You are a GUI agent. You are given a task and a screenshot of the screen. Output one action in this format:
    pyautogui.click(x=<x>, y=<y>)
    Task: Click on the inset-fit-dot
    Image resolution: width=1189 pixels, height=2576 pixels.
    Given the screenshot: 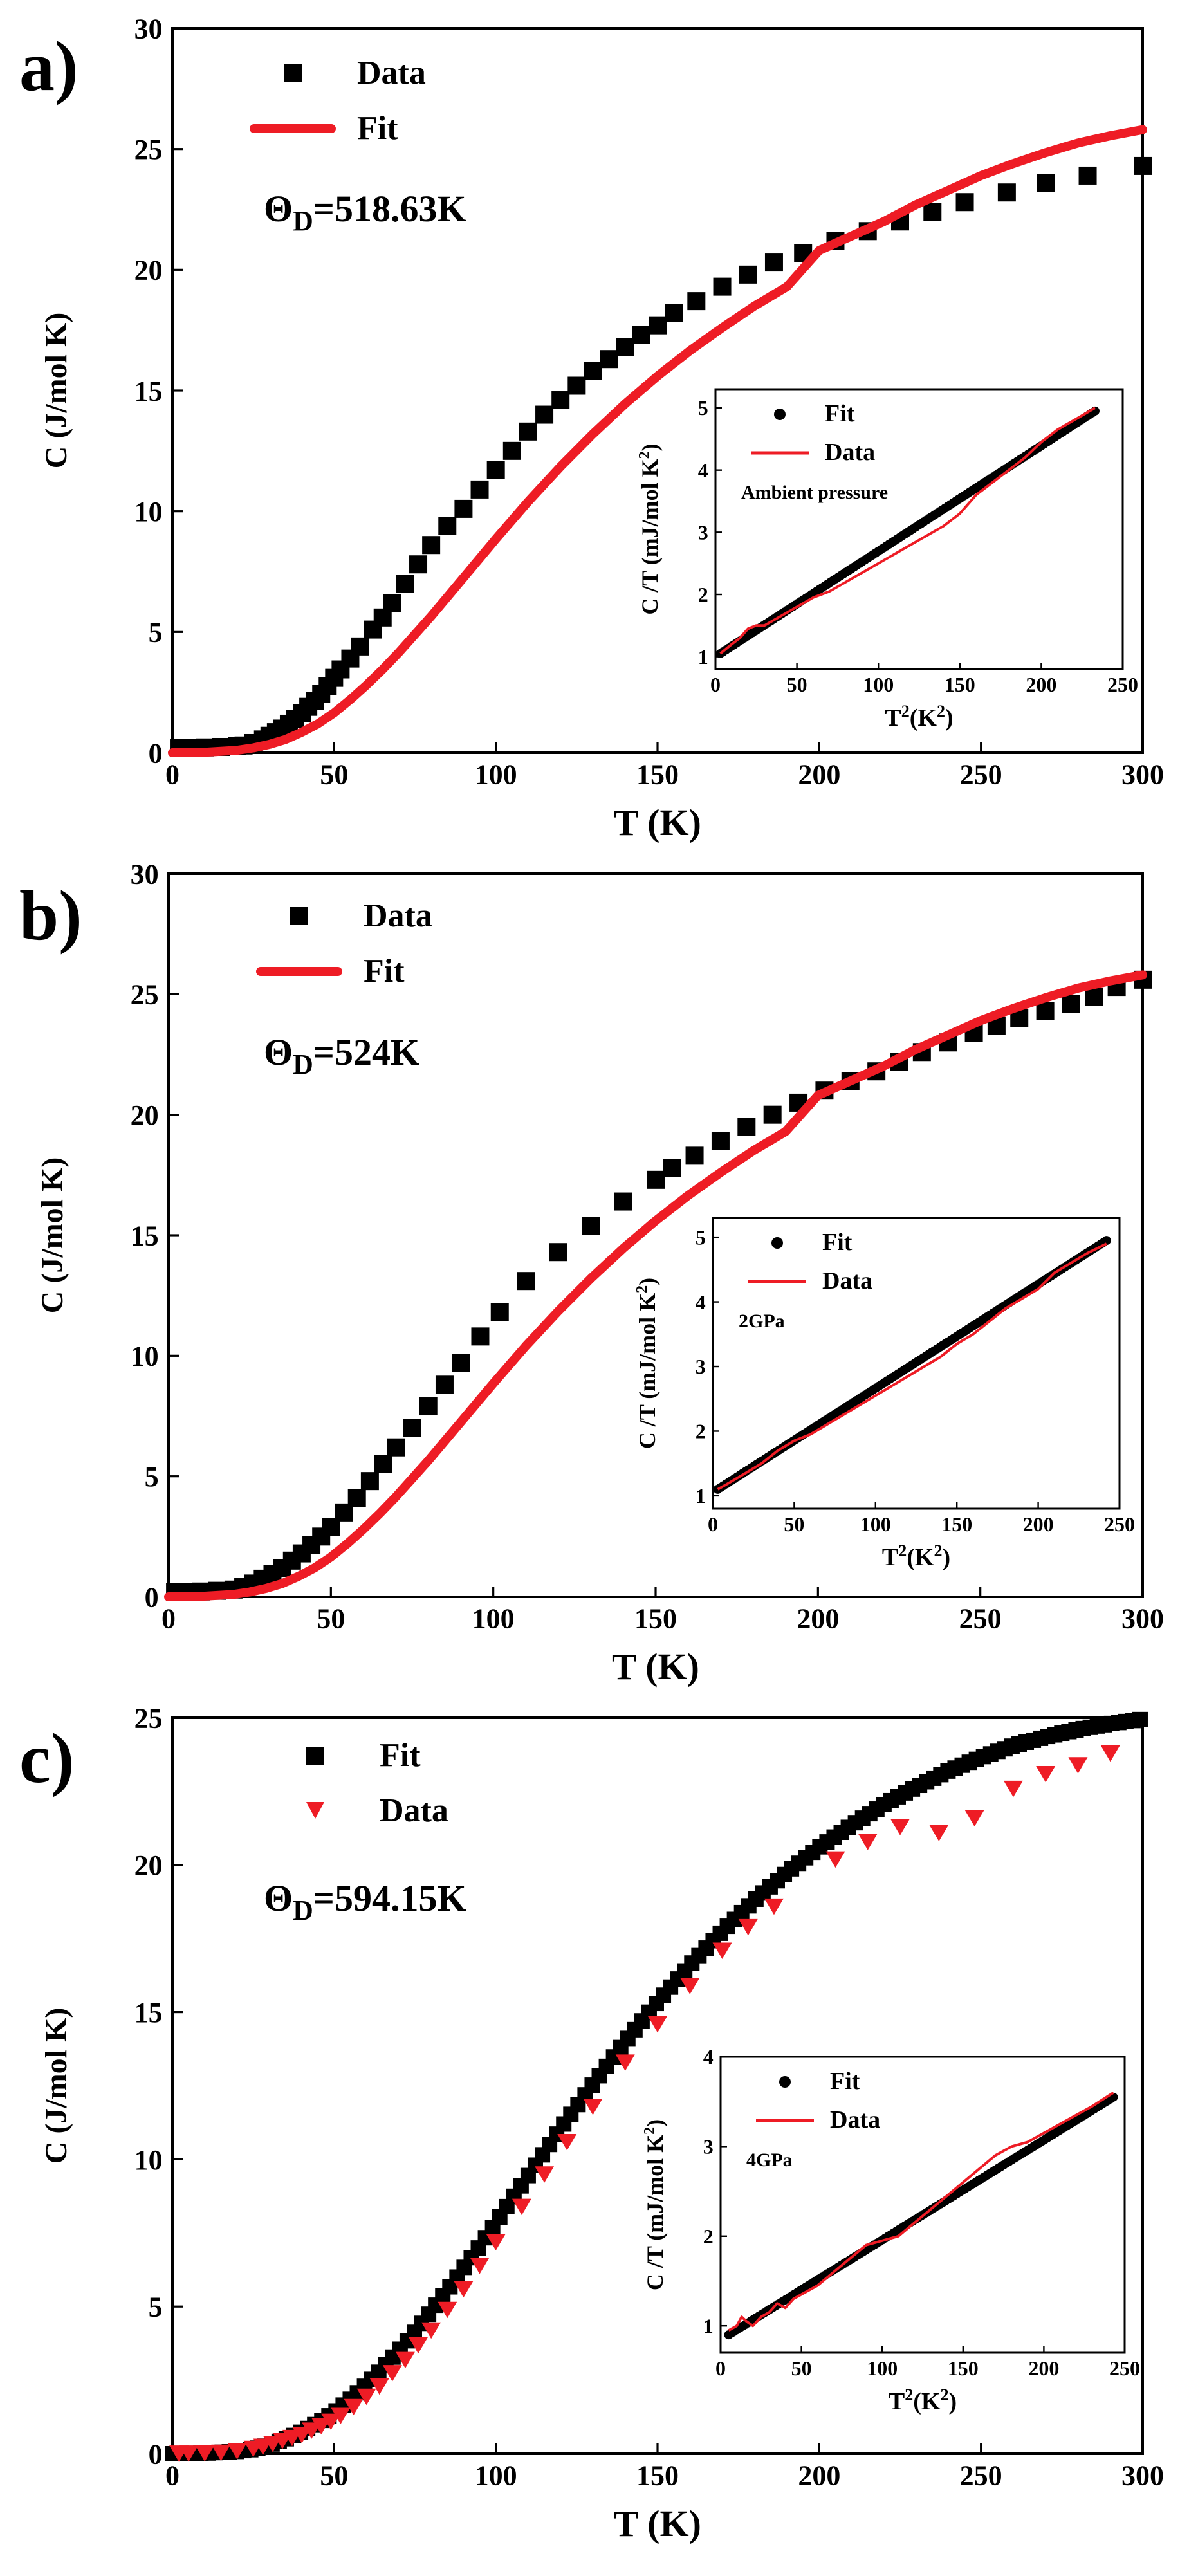 What is the action you would take?
    pyautogui.click(x=1106, y=1241)
    